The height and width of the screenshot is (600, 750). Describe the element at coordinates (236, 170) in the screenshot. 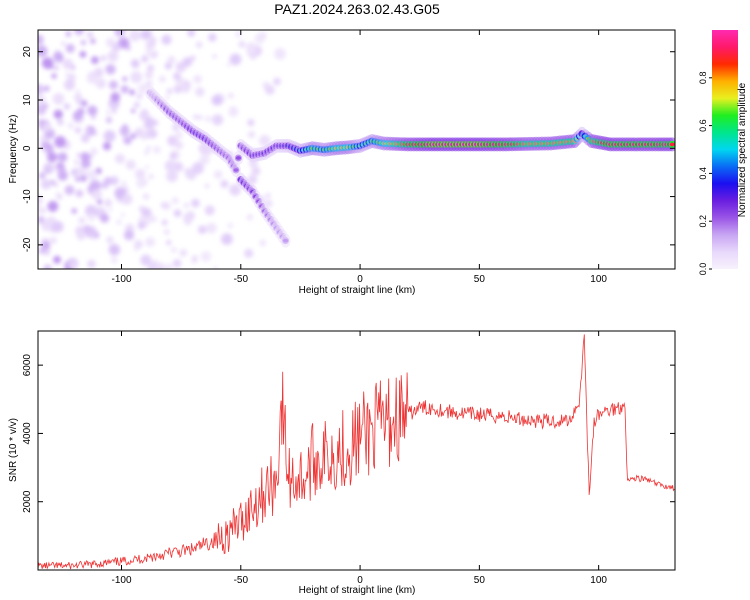

I see `trace-core` at that location.